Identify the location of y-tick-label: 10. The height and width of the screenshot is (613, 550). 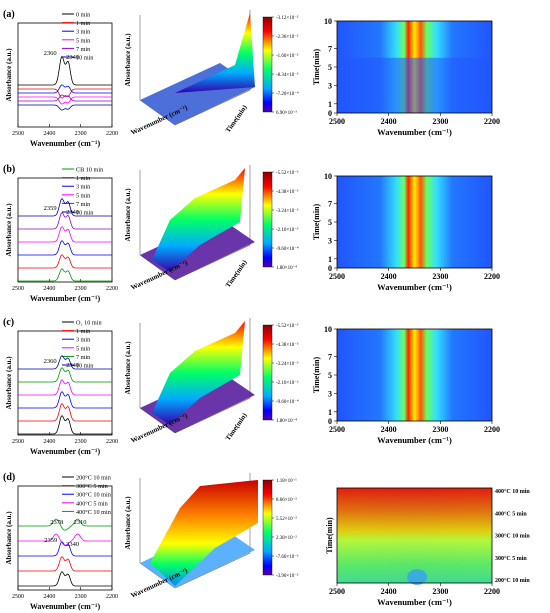
(328, 329).